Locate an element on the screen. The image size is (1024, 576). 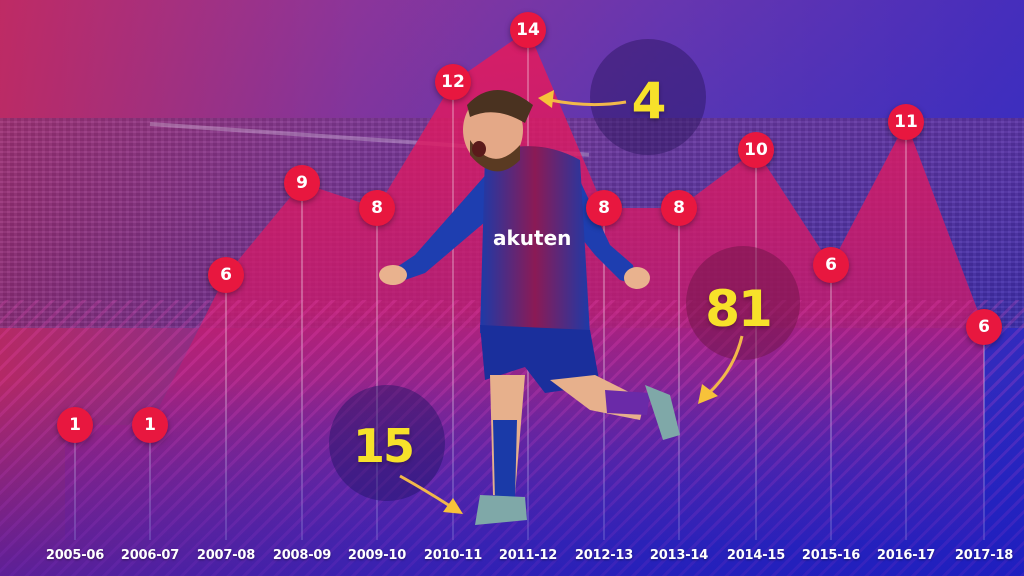
callout-disc-right is located at coordinates (743, 303).